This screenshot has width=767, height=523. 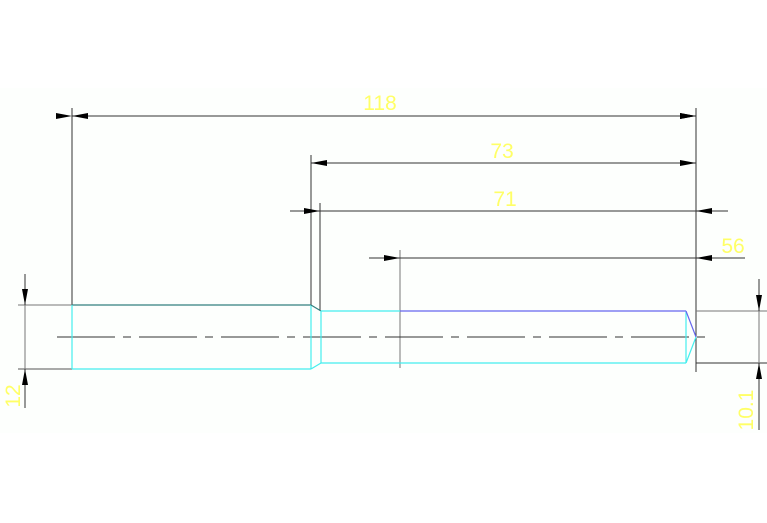 I want to click on dimension-text-10-1: 10.1, so click(x=746, y=410).